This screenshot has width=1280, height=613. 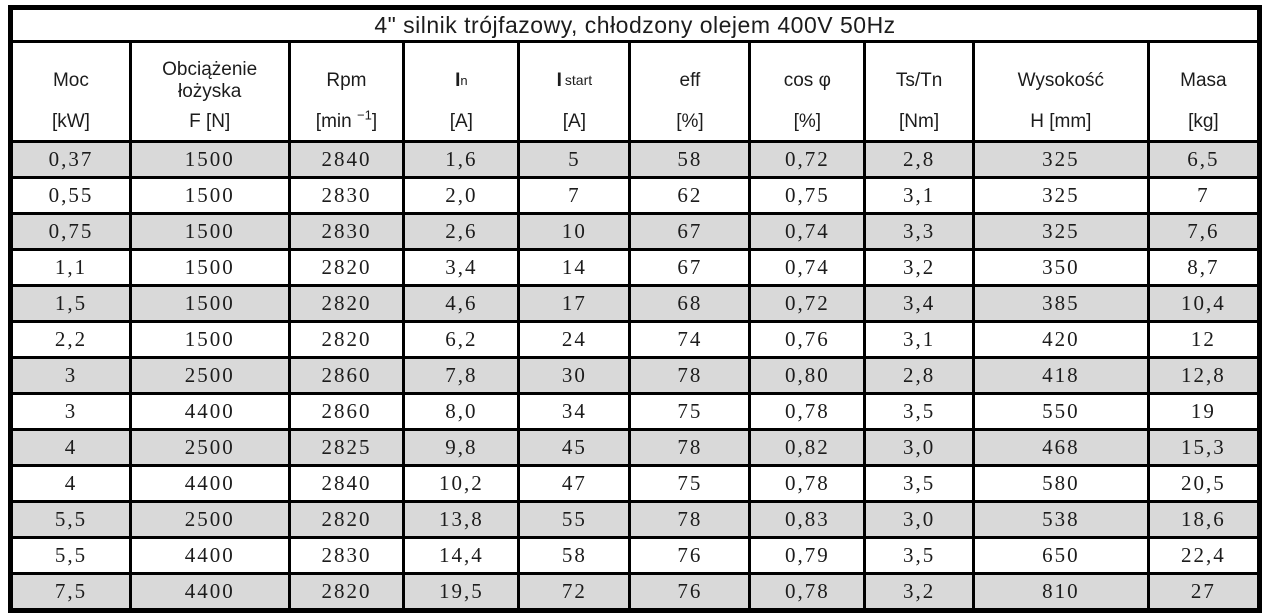 I want to click on table-cell: 2840, so click(x=346, y=159).